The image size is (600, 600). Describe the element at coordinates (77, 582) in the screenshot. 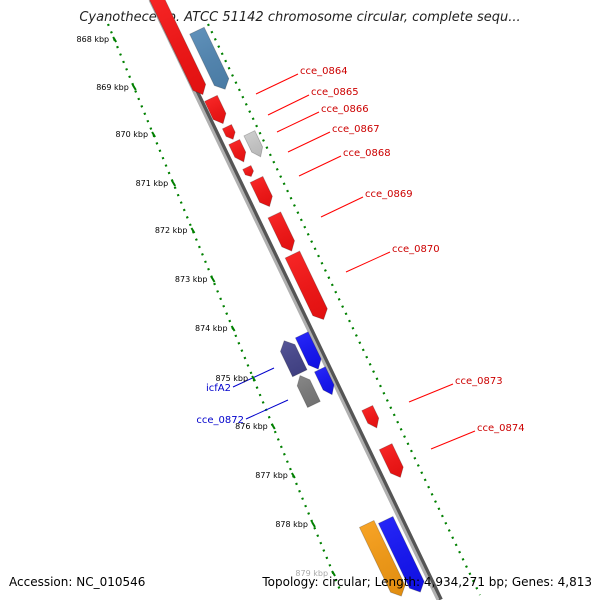

I see `accession-text: Accession: NC_010546` at that location.